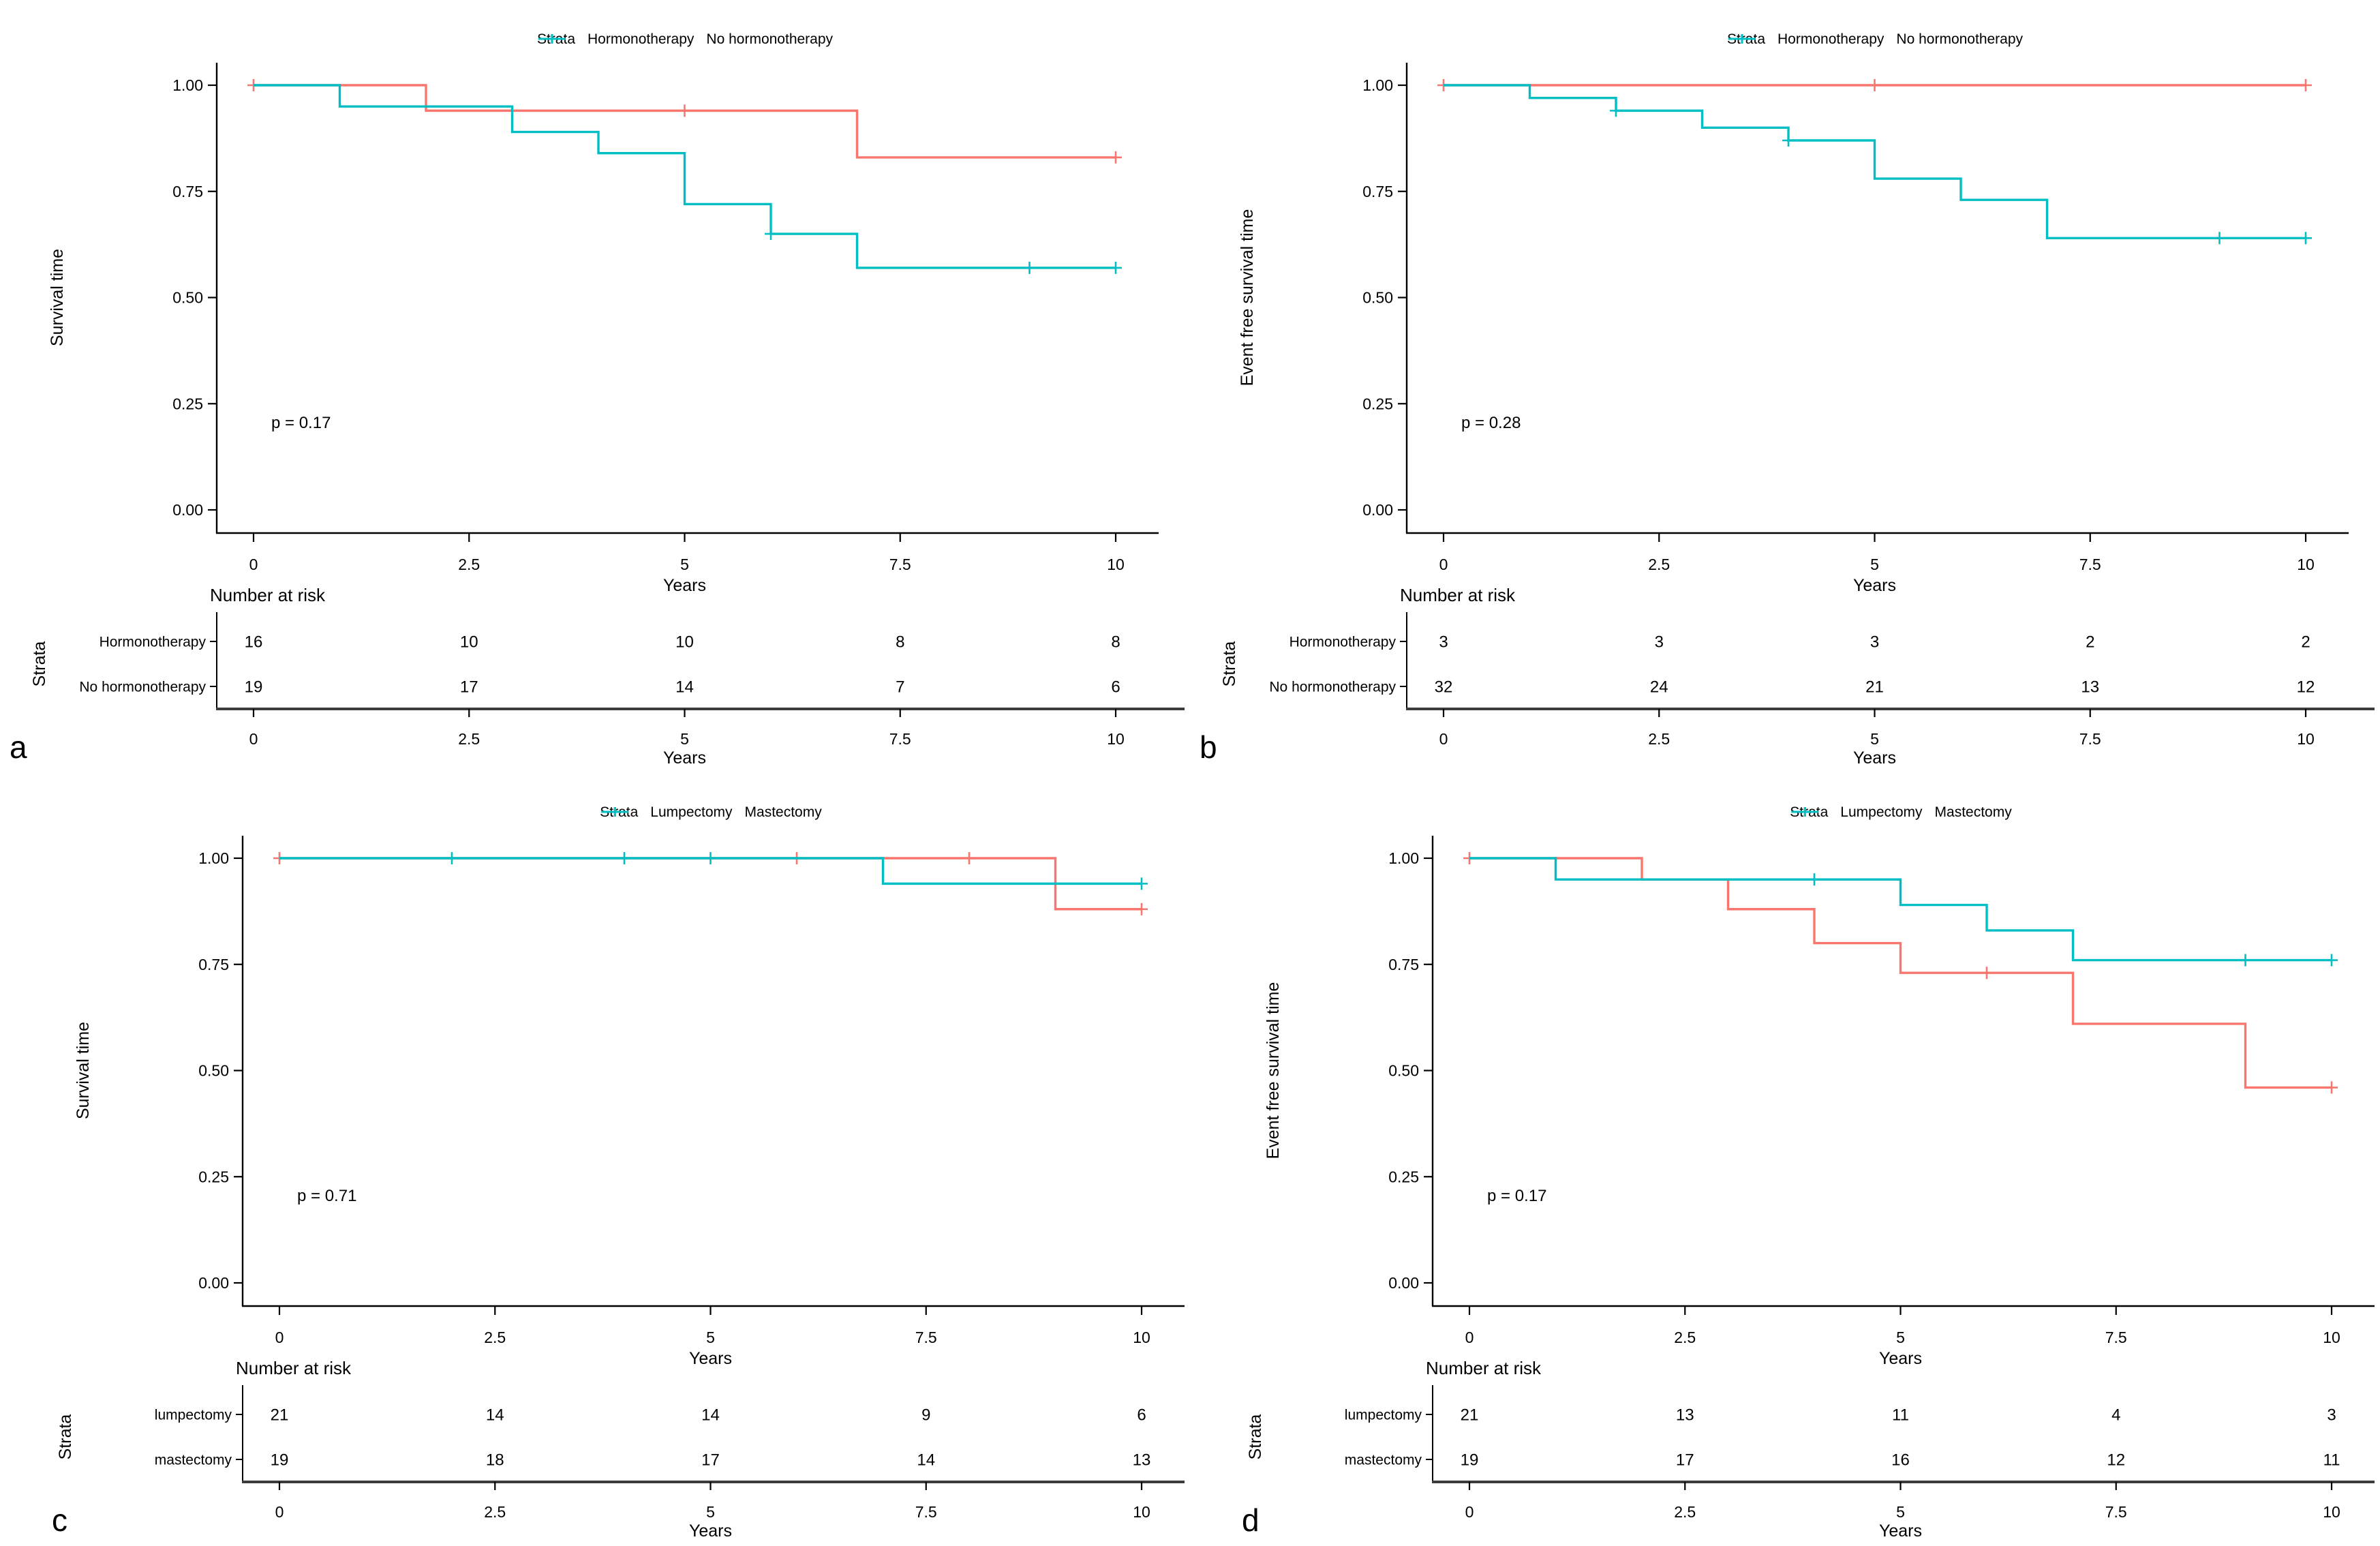  Describe the element at coordinates (469, 642) in the screenshot. I see `risk-count: 10` at that location.